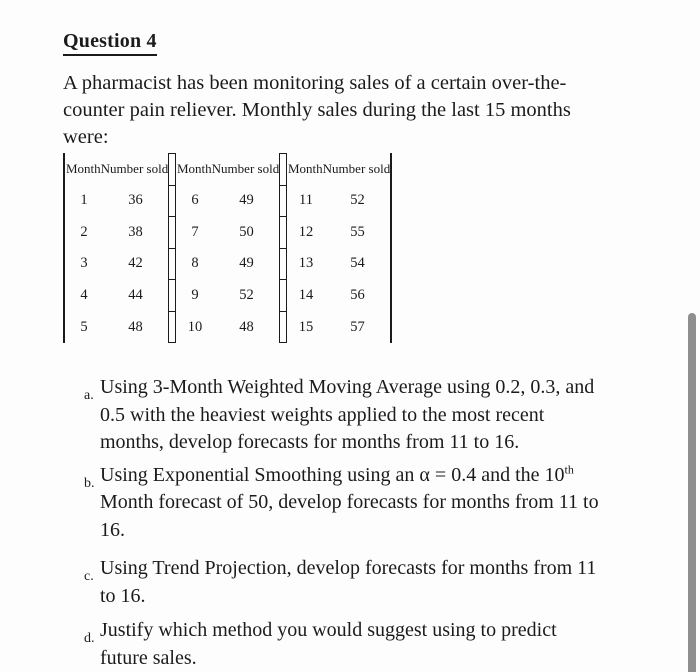 This screenshot has width=700, height=672. I want to click on month-cell: 9, so click(195, 295).